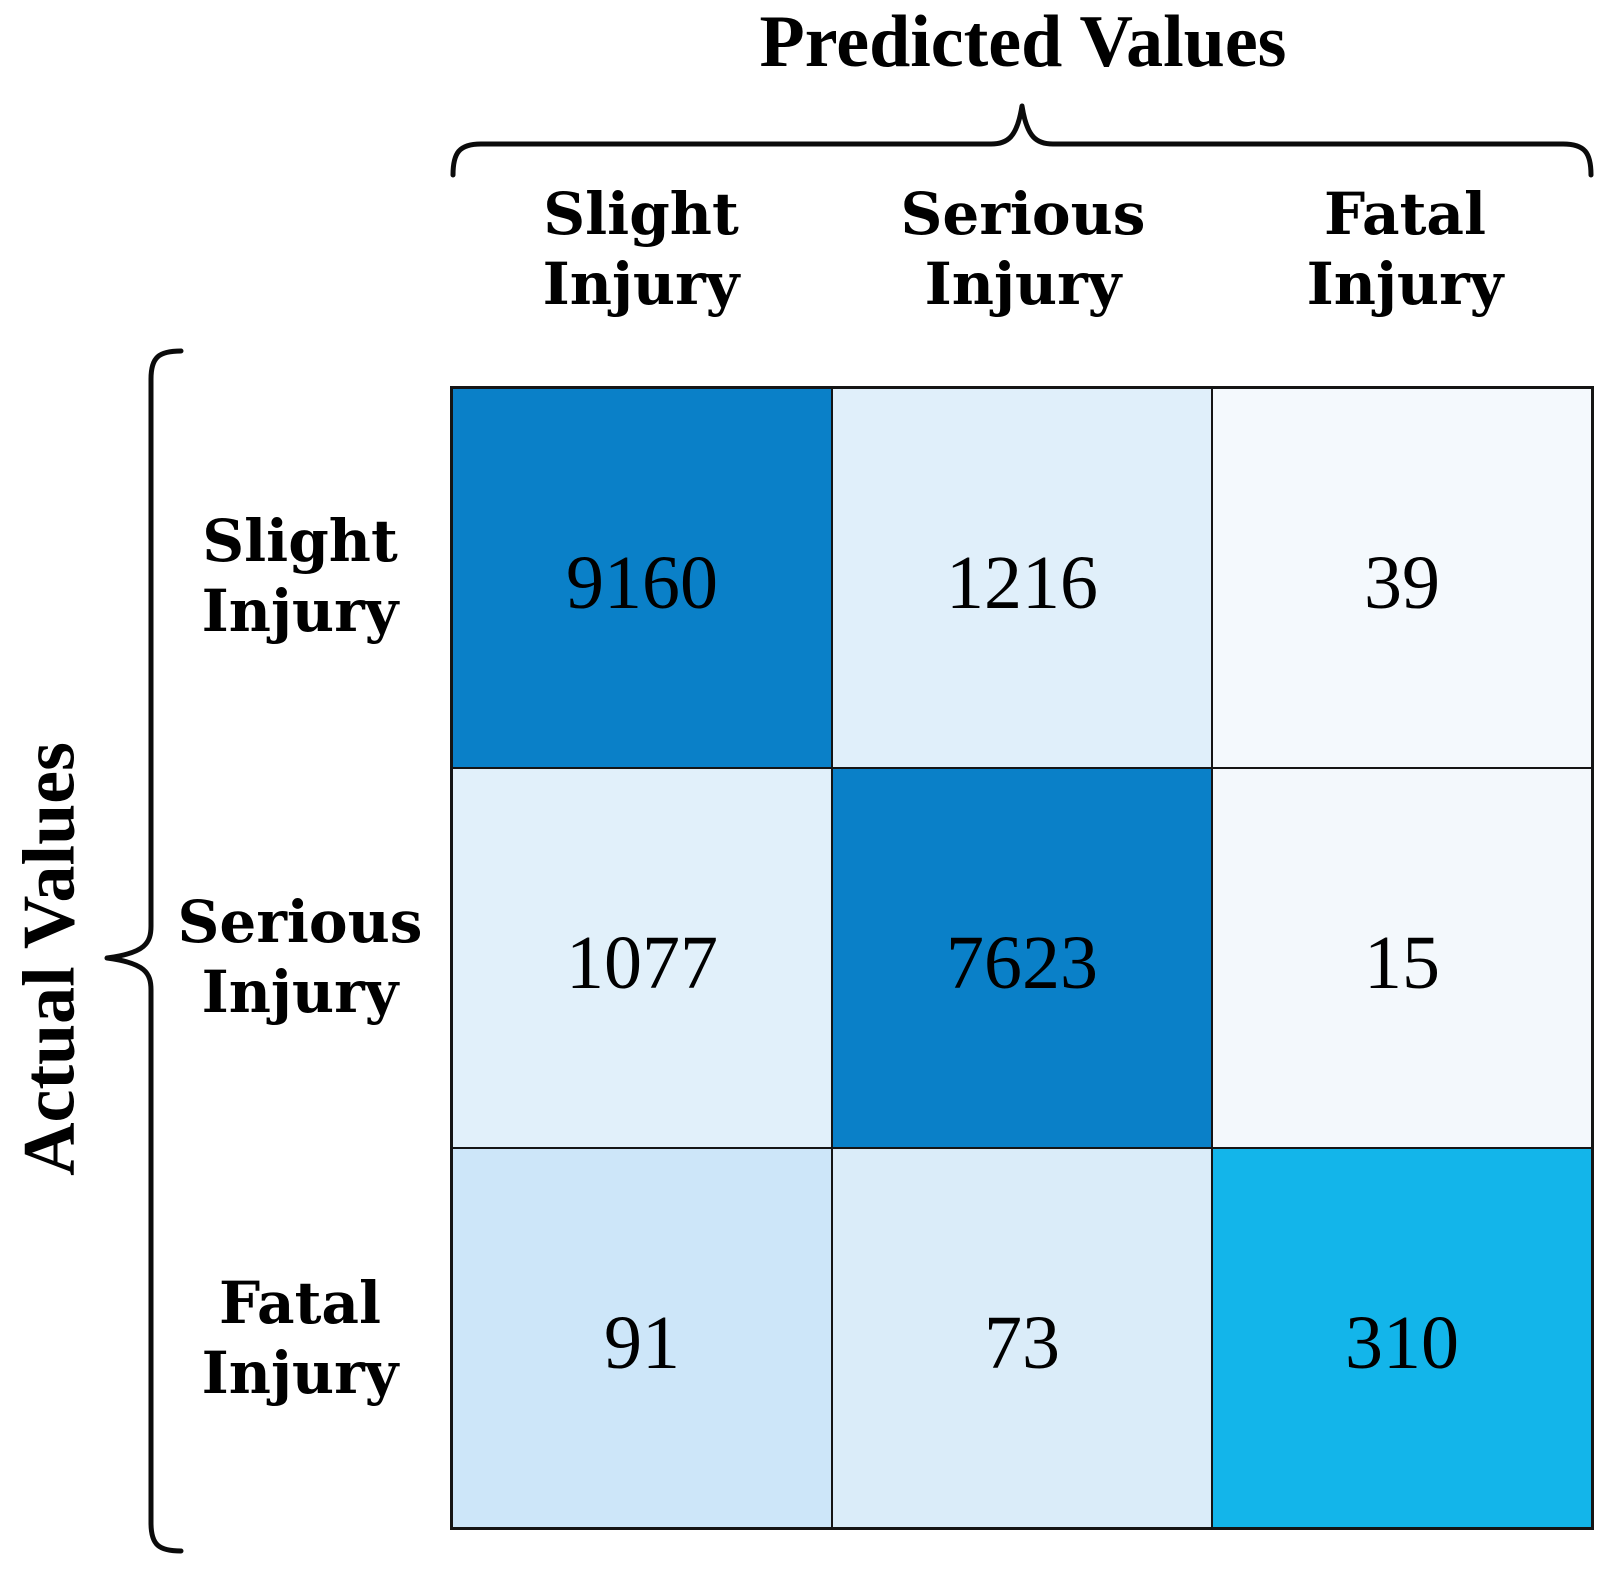 The width and height of the screenshot is (1622, 1571). Describe the element at coordinates (144, 951) in the screenshot. I see `left-brace-icon` at that location.